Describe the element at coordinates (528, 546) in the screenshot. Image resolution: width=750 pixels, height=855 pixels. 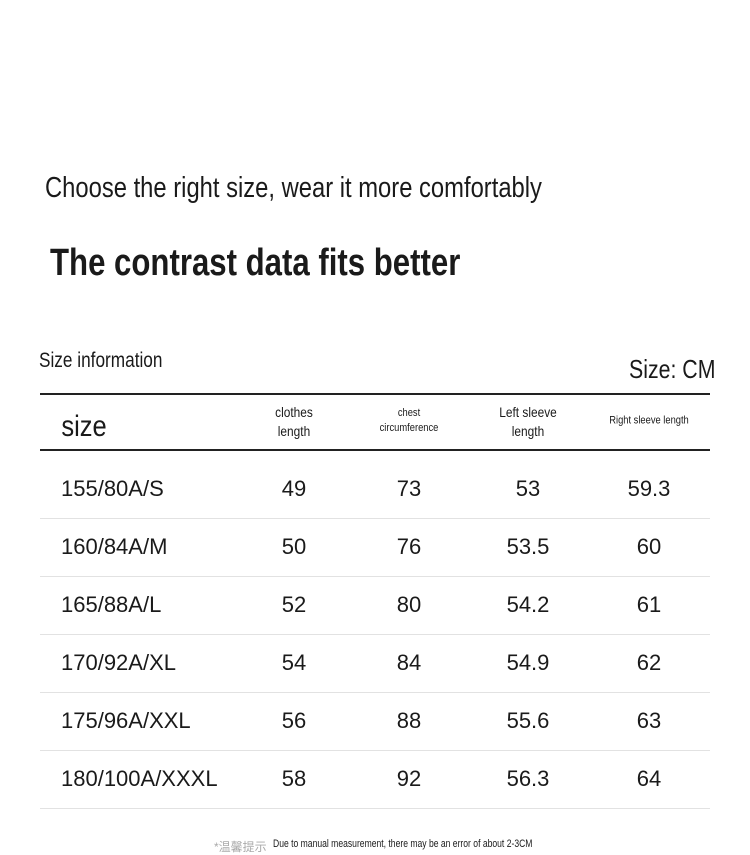
I see `measurement: 53.5` at that location.